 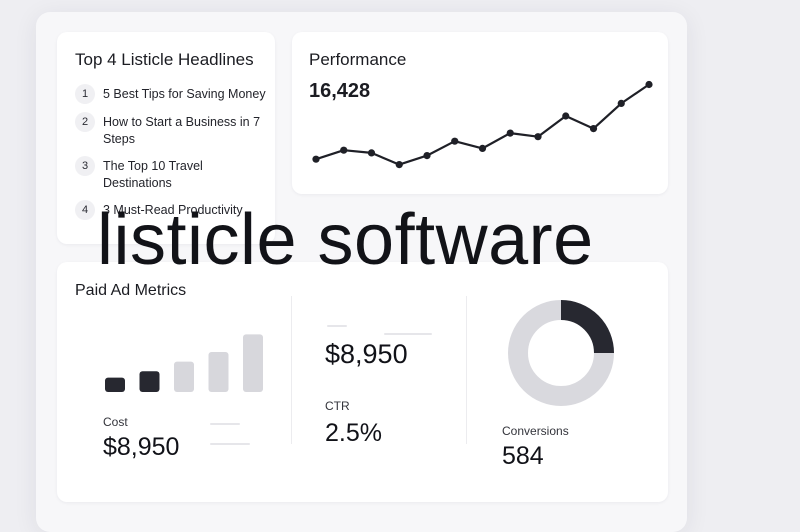 I want to click on headlines-title: Top 4 Listicle Headlines, so click(x=164, y=59).